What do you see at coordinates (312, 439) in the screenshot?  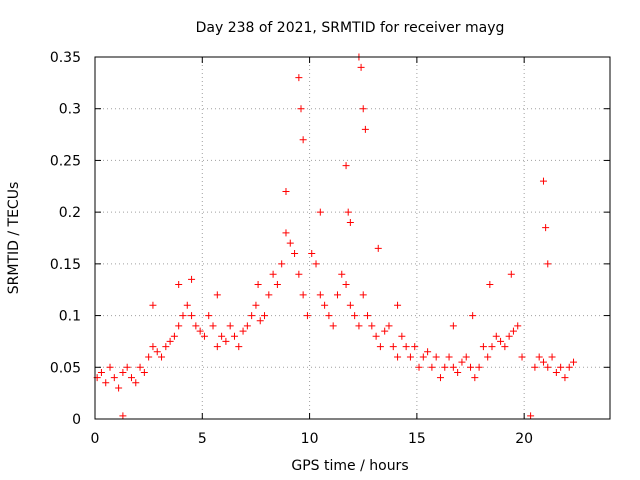 I see `x-tick-labels: 0 5 10 15 20` at bounding box center [312, 439].